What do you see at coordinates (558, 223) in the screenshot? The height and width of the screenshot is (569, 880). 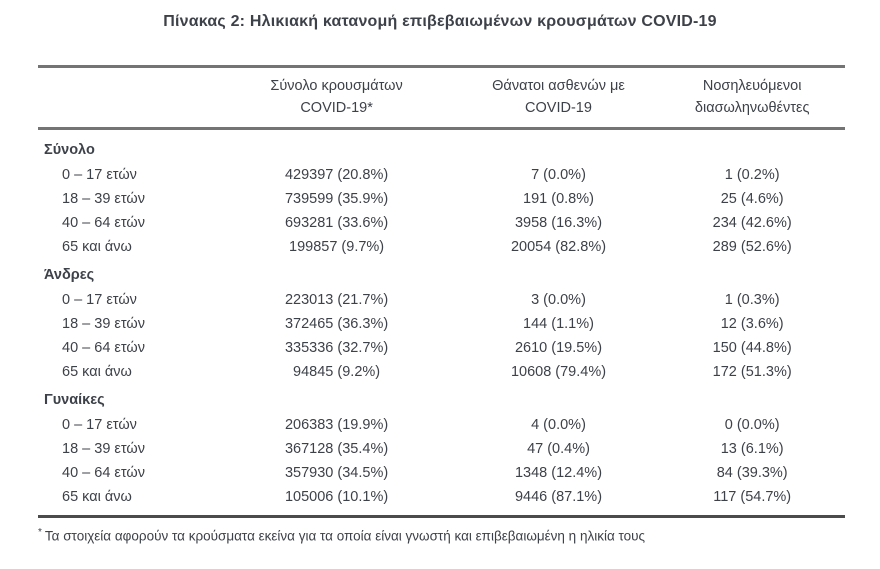 I see `deaths-cell: 3958 (16.3%)` at bounding box center [558, 223].